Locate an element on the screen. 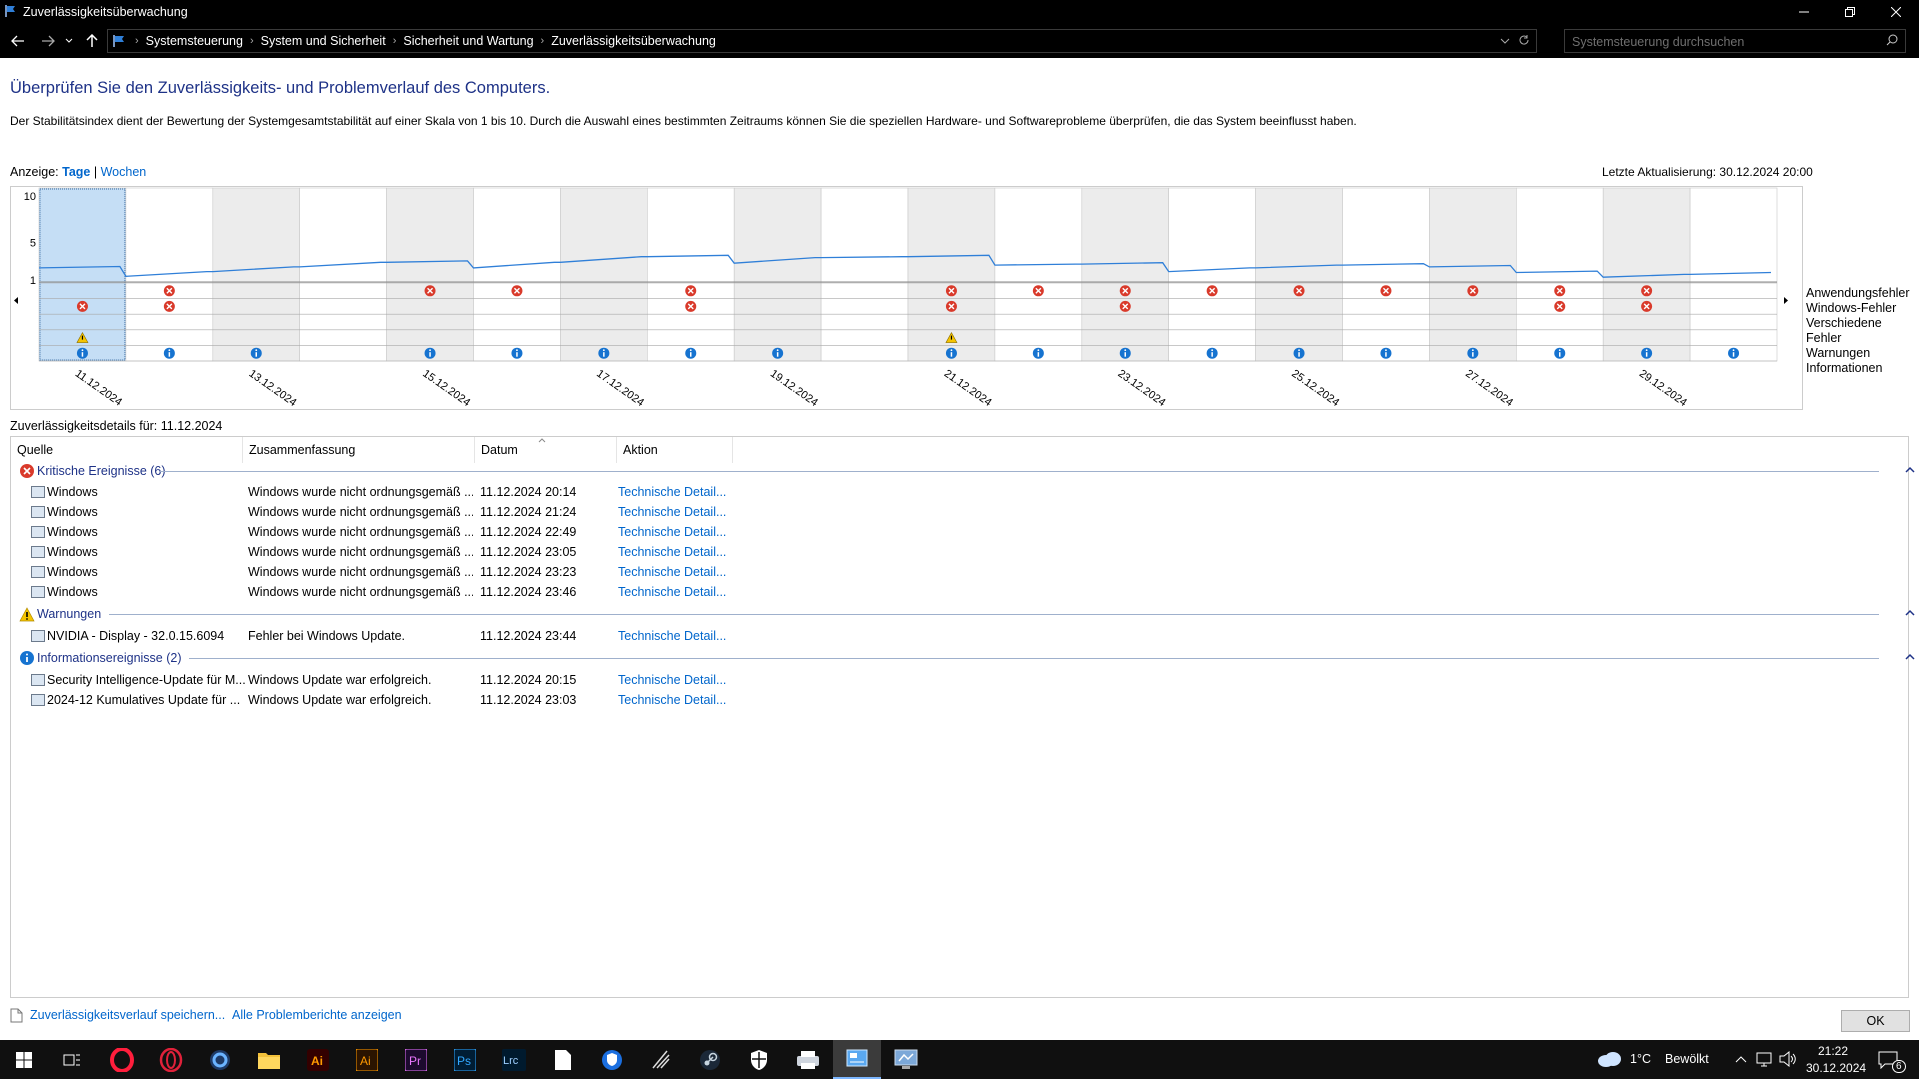 The width and height of the screenshot is (1919, 1079). scroll-left-arrow is located at coordinates (16, 300).